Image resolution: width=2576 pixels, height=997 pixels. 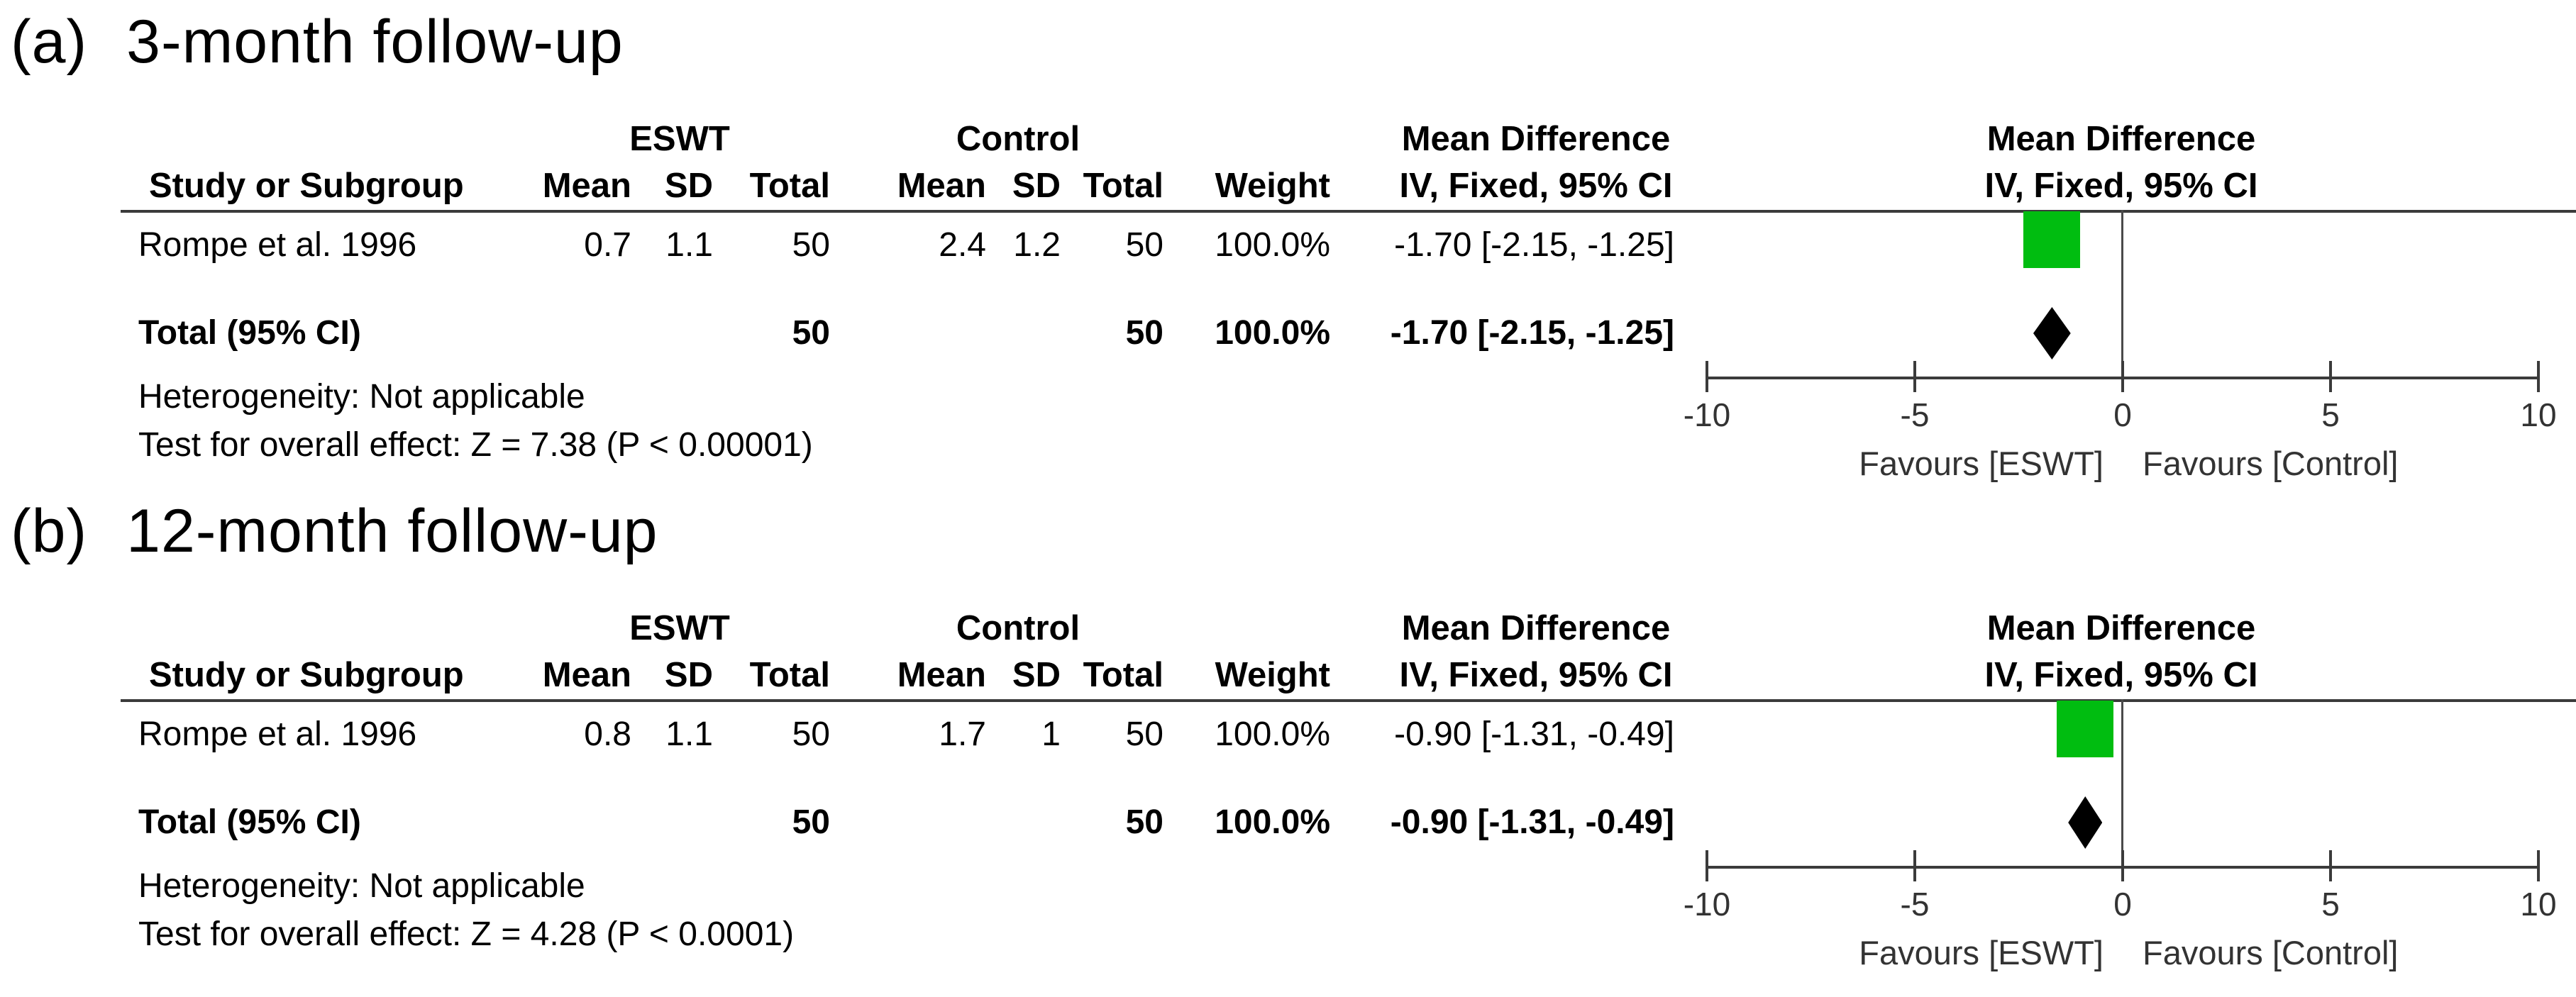 I want to click on panel-title: (b) 12-month follow-up, so click(x=334, y=531).